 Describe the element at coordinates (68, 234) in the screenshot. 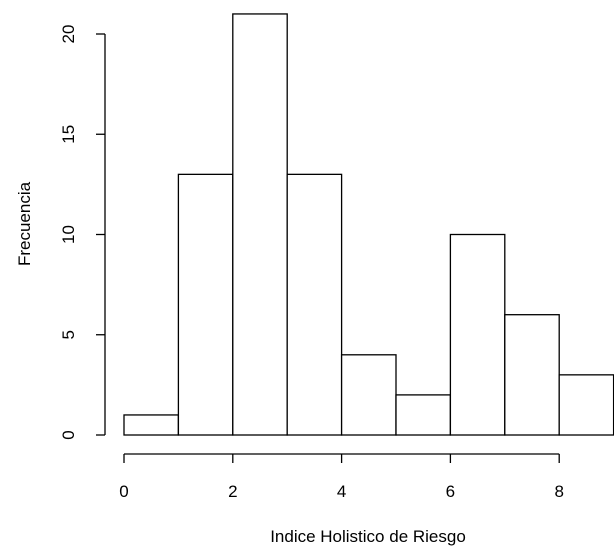

I see `y-tick-label: 10` at that location.